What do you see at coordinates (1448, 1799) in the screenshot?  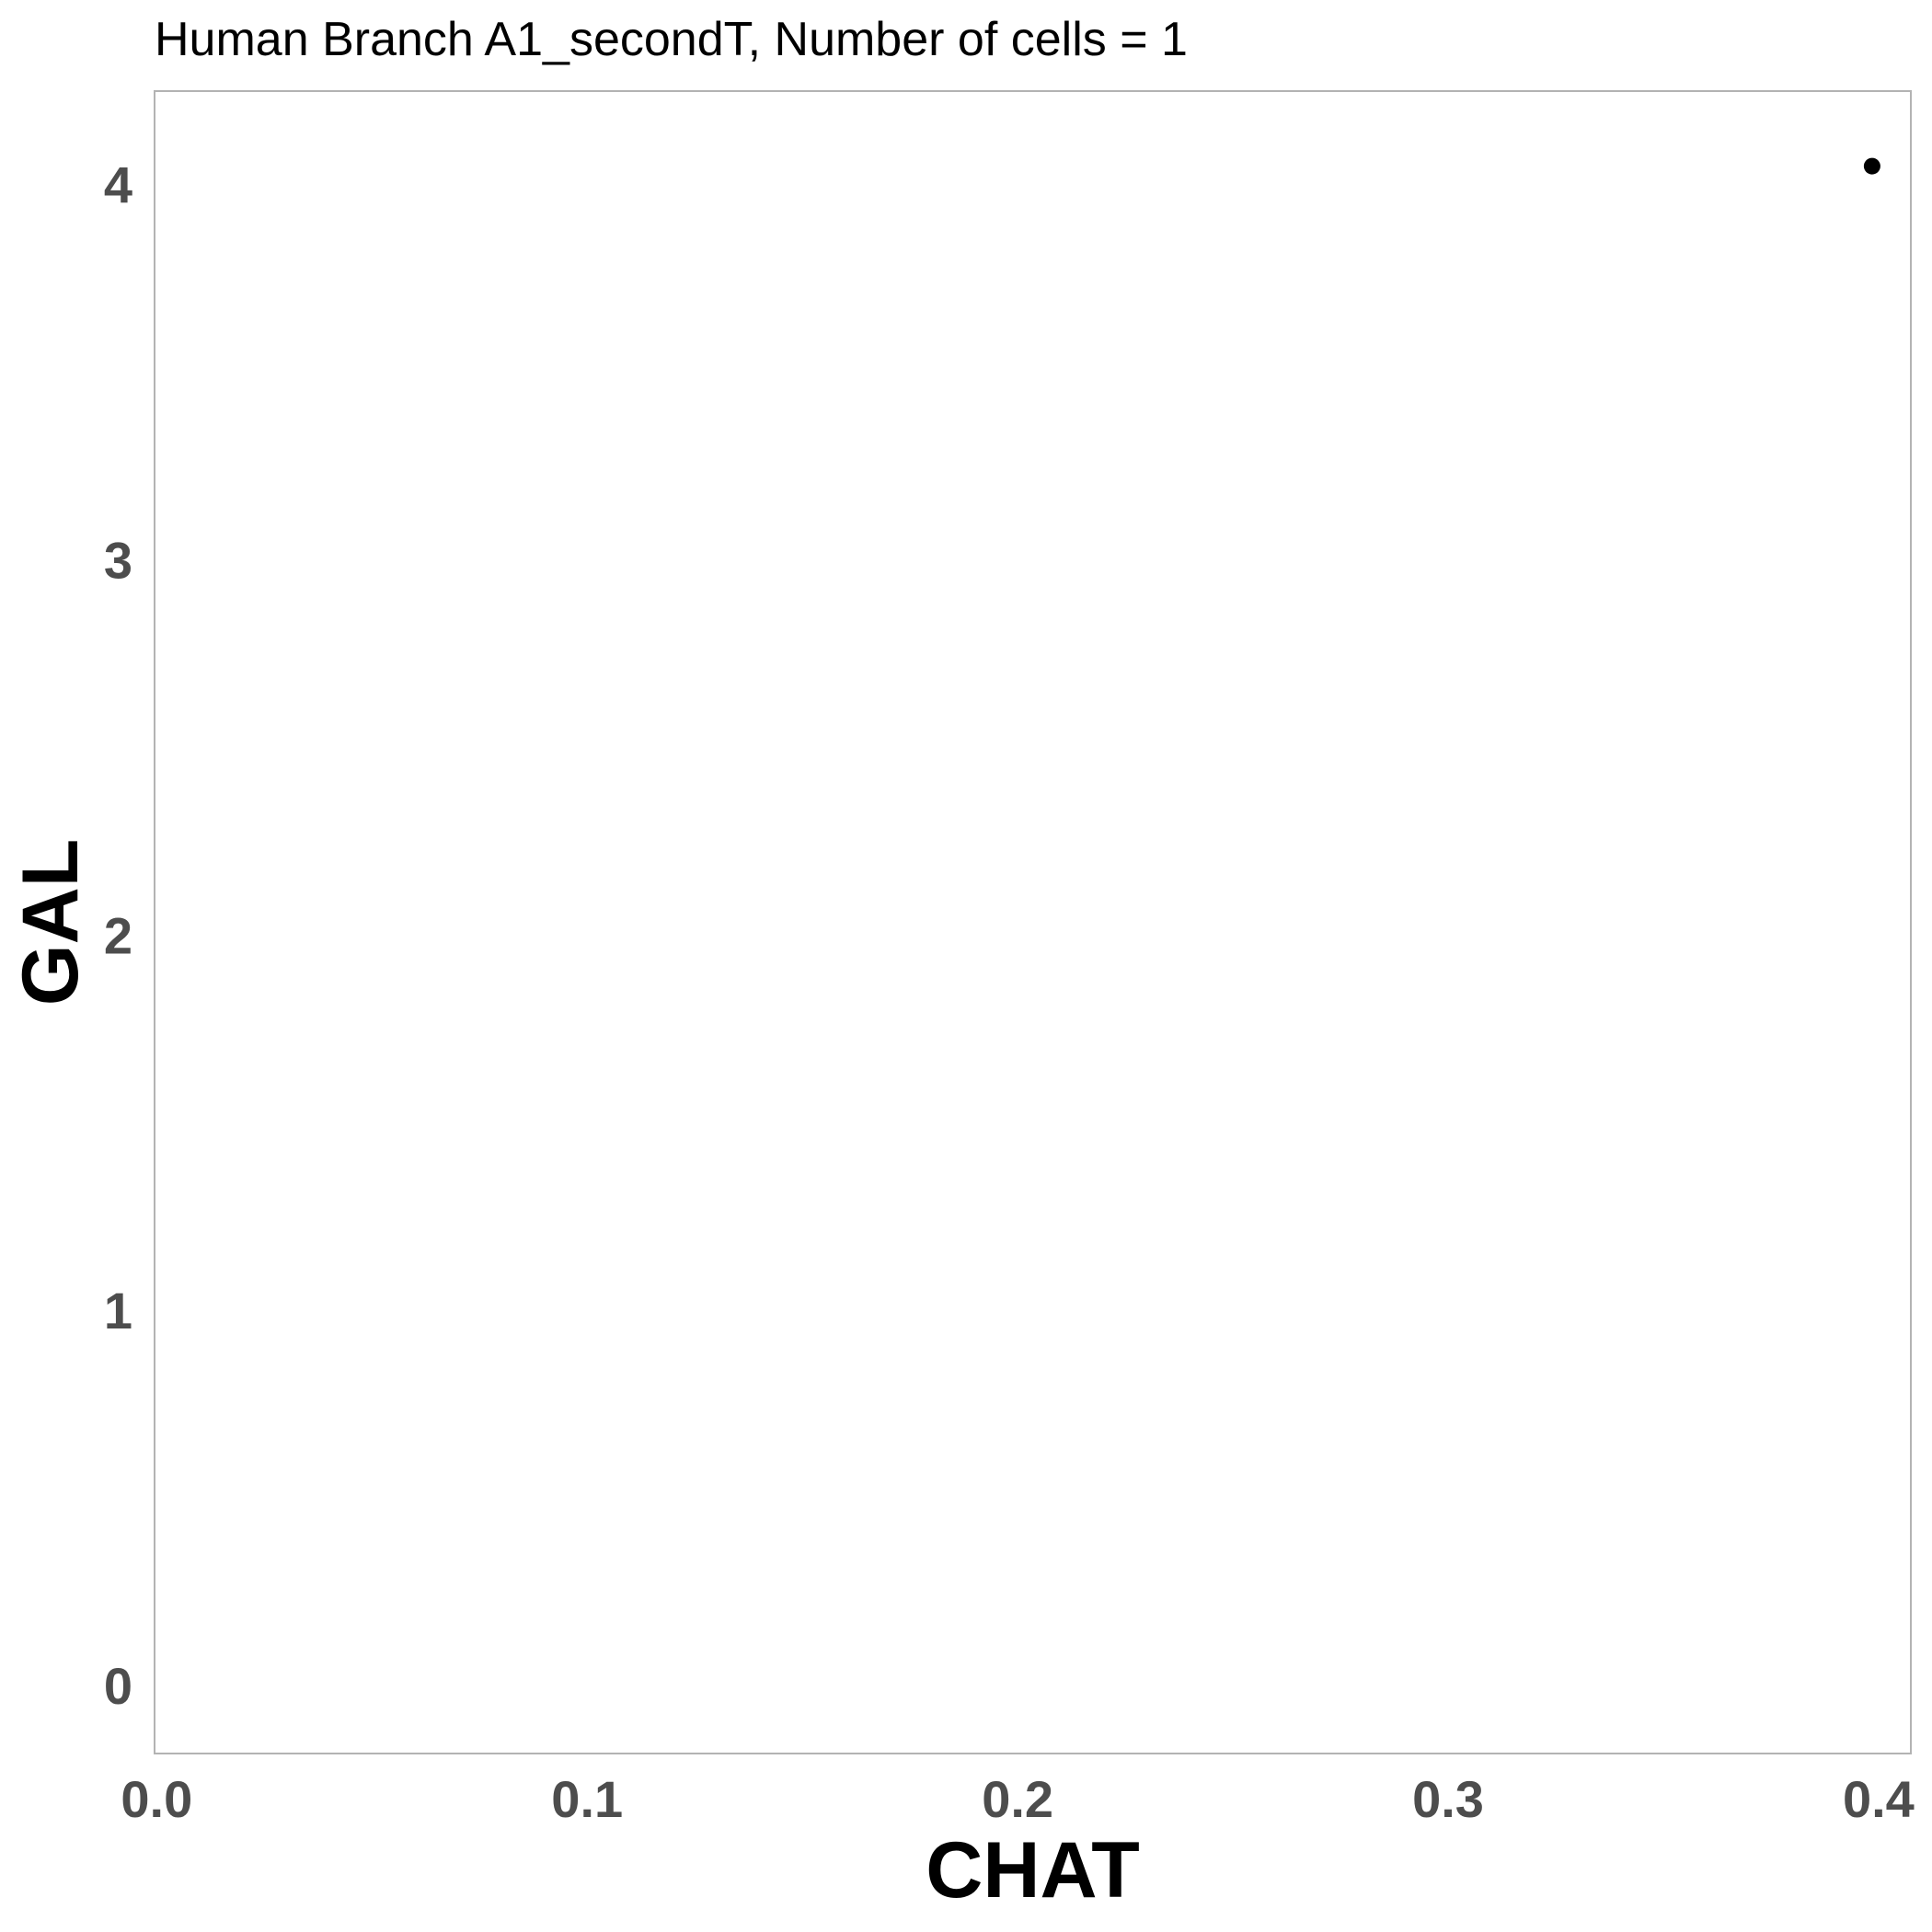 I see `x-tick-label: 0.3` at bounding box center [1448, 1799].